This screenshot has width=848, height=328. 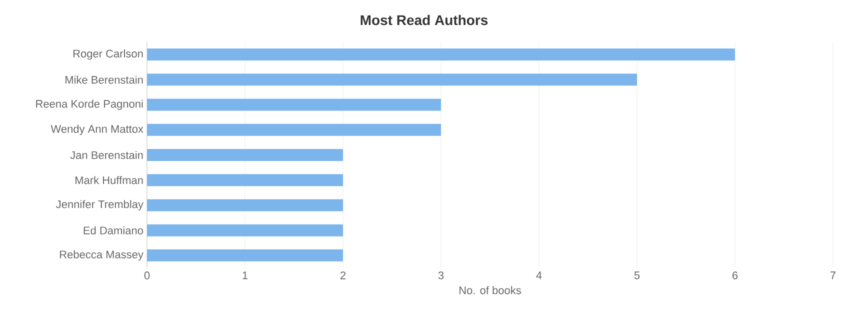 What do you see at coordinates (108, 54) in the screenshot?
I see `y-tick-label: Roger Carlson` at bounding box center [108, 54].